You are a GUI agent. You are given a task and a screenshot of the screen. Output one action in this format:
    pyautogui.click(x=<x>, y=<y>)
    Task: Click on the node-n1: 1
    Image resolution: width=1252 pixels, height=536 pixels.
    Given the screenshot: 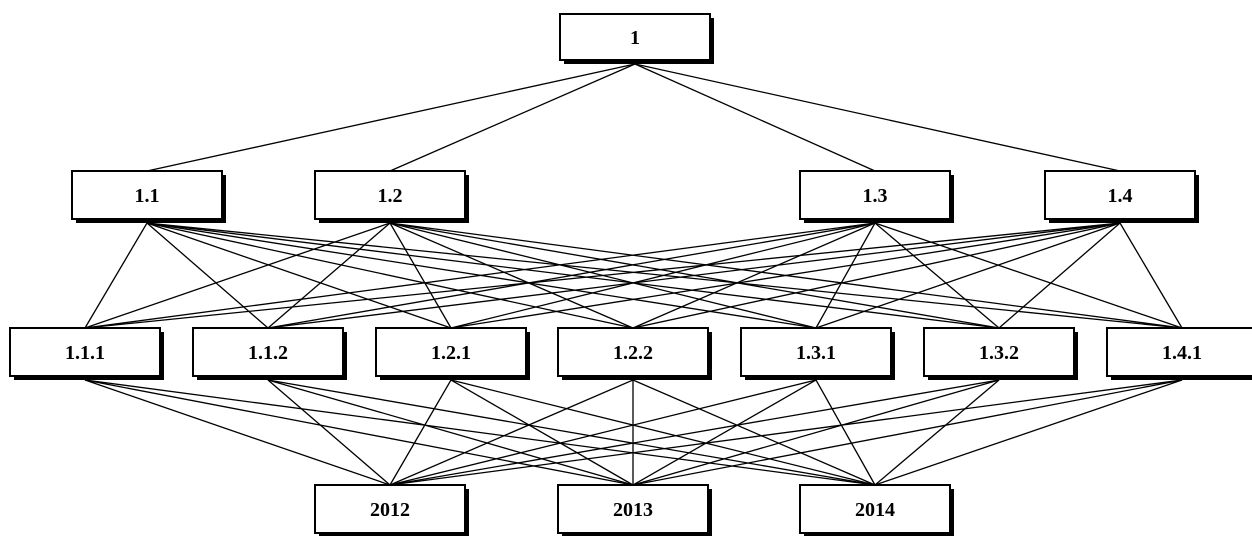 What is the action you would take?
    pyautogui.click(x=636, y=38)
    